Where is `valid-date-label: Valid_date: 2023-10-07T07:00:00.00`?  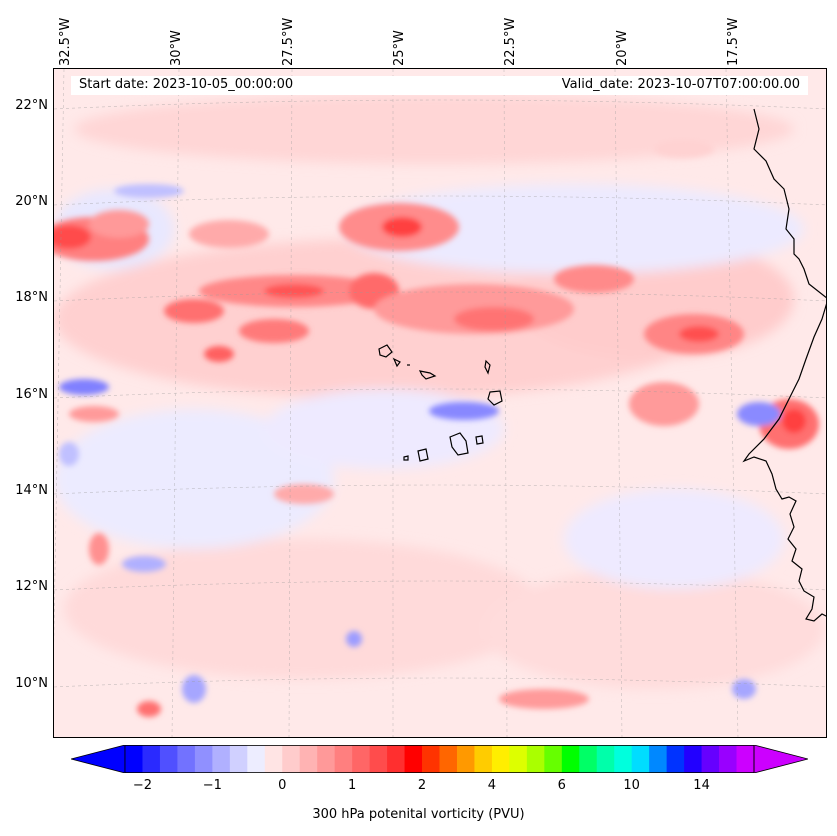 valid-date-label: Valid_date: 2023-10-07T07:00:00.00 is located at coordinates (680, 84).